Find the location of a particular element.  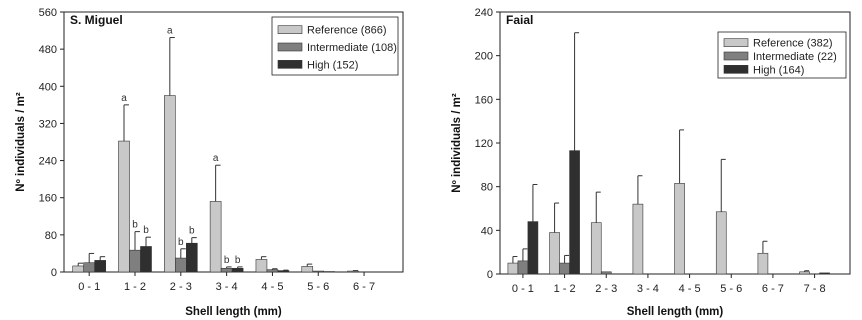

legend-label-high: High (164) is located at coordinates (778, 70).